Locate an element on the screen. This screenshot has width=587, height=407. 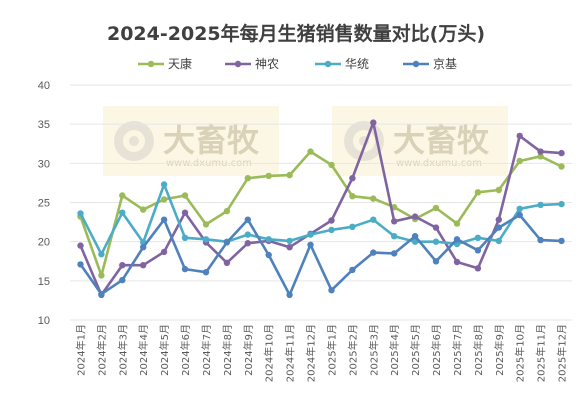
x-tick-label: 2024年8月 is located at coordinates (227, 350).